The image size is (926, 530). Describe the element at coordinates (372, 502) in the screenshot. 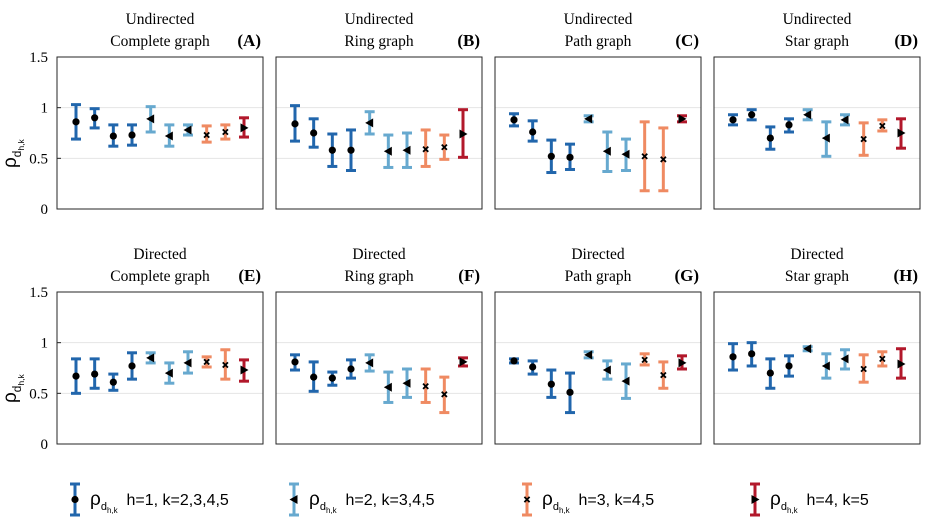

I see `legend-label: ρdh,k h=2, k=3,4,5` at that location.